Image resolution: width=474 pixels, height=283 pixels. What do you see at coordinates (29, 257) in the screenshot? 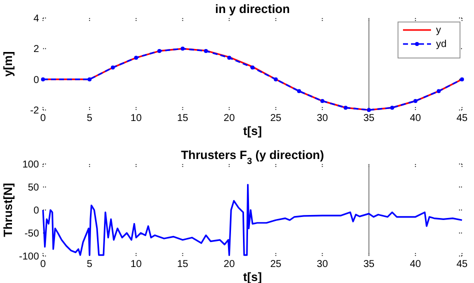
I see `y-tick-label: -100` at bounding box center [29, 257].